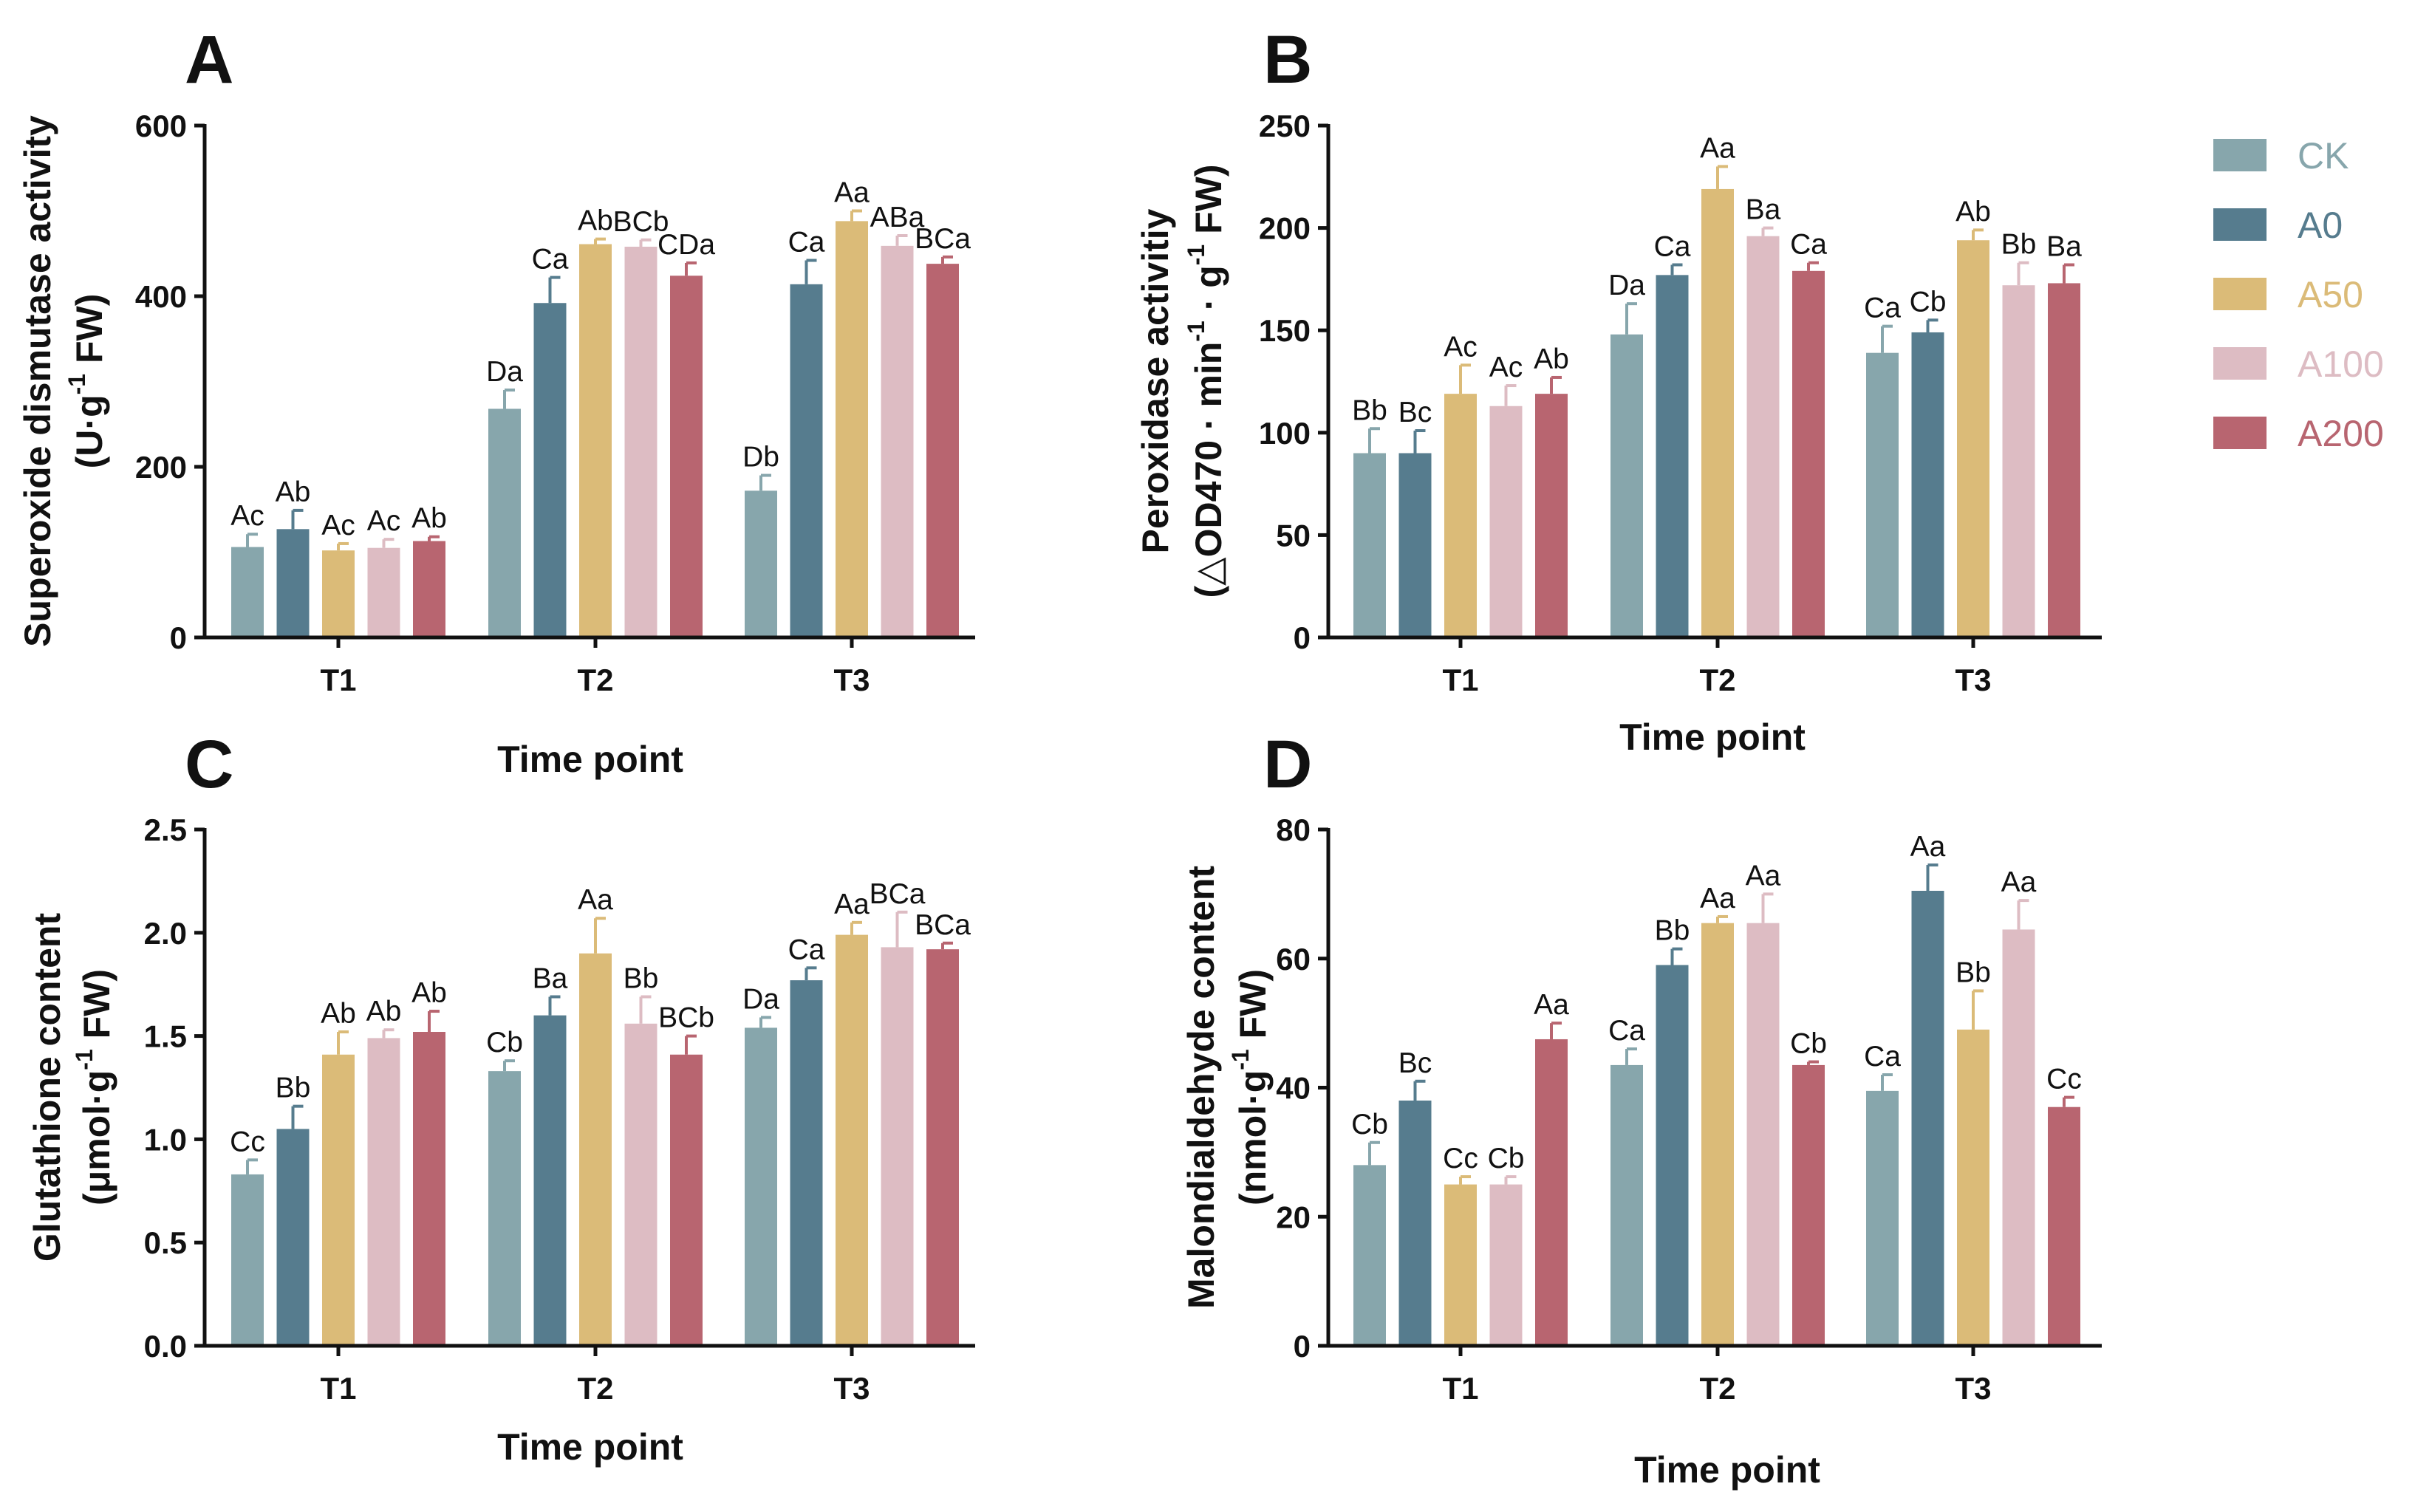  I want to click on significance-label: Ba, so click(2064, 246).